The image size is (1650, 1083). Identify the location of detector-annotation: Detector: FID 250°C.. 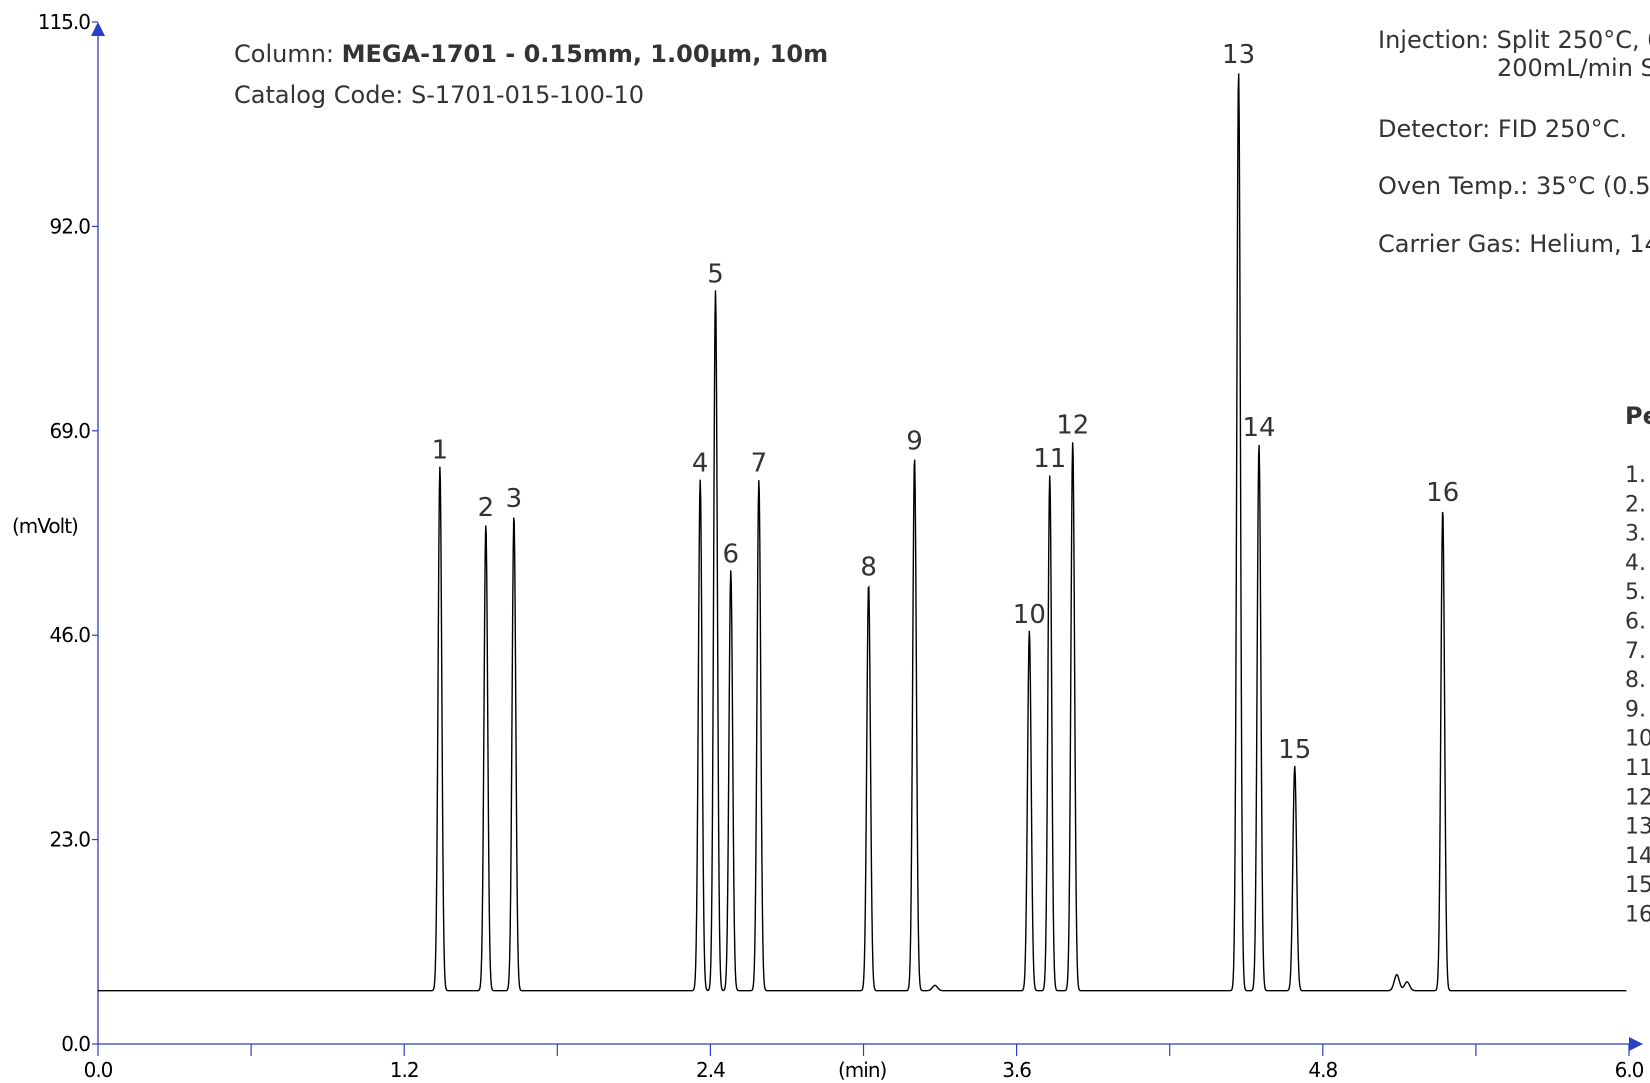
(1502, 129).